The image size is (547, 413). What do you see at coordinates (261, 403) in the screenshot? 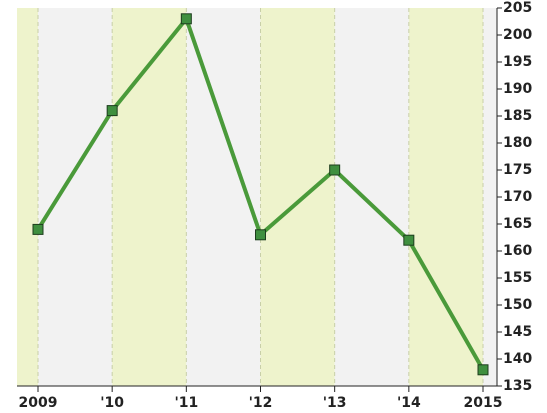
I see `x-tick-label: '12` at bounding box center [261, 403].